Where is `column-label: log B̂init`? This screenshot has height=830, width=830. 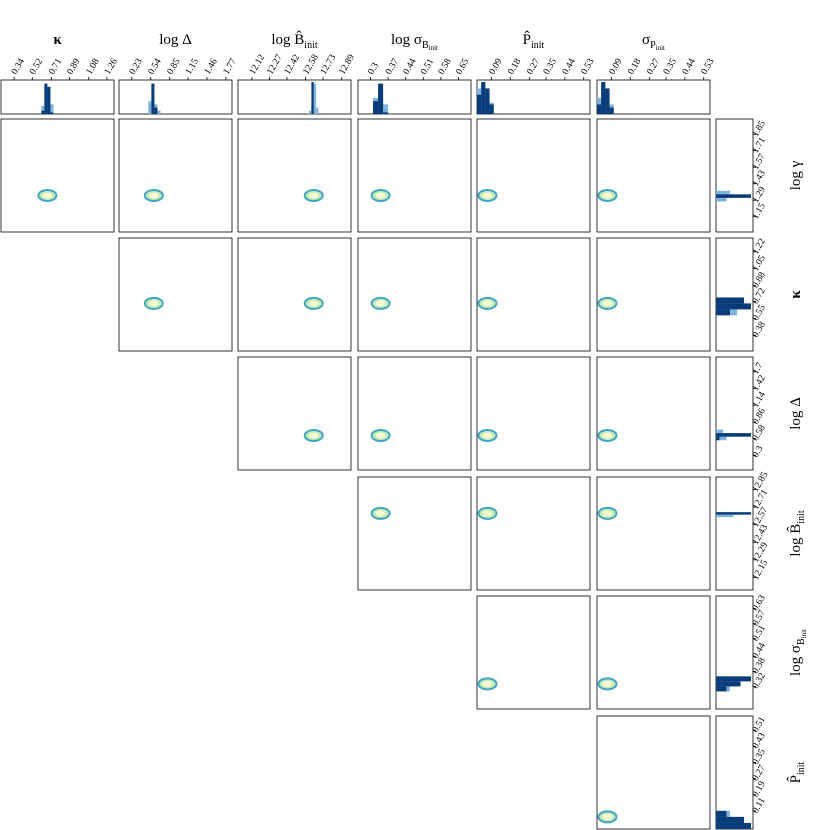 column-label: log B̂init is located at coordinates (294, 41).